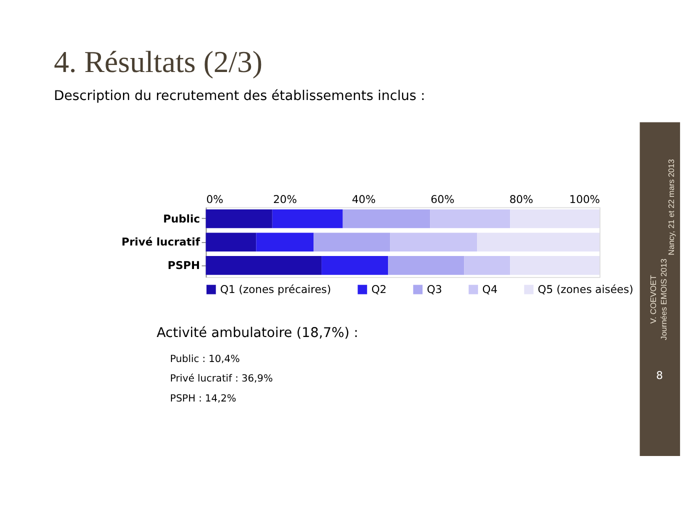  Describe the element at coordinates (664, 299) in the screenshot. I see `text: Journées EMOIS 2013` at that location.